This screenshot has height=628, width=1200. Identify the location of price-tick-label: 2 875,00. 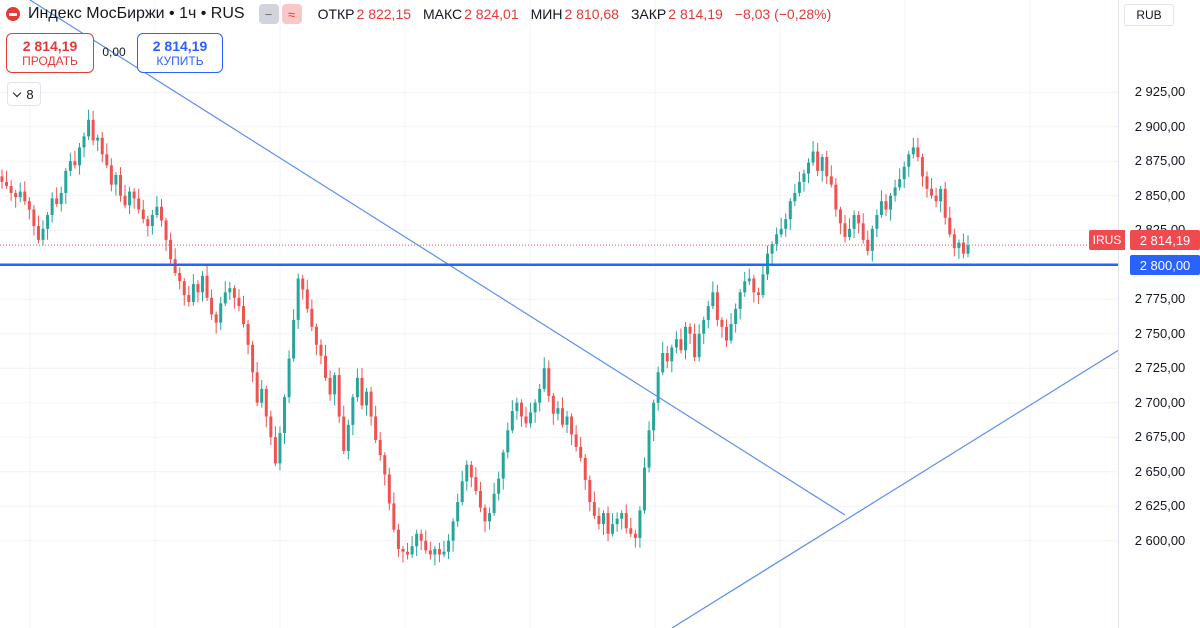
(1160, 161).